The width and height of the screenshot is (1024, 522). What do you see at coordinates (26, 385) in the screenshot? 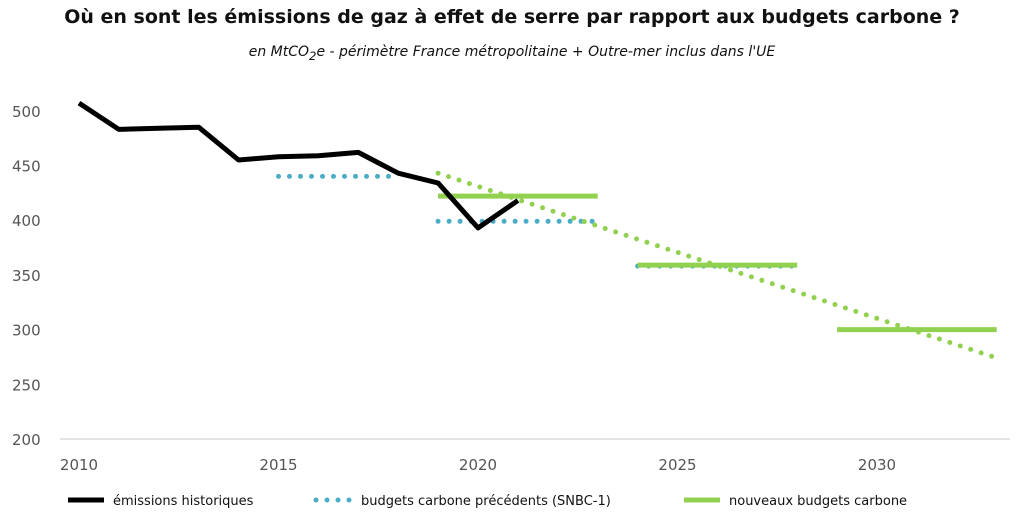
I see `y-tick-label: 250` at bounding box center [26, 385].